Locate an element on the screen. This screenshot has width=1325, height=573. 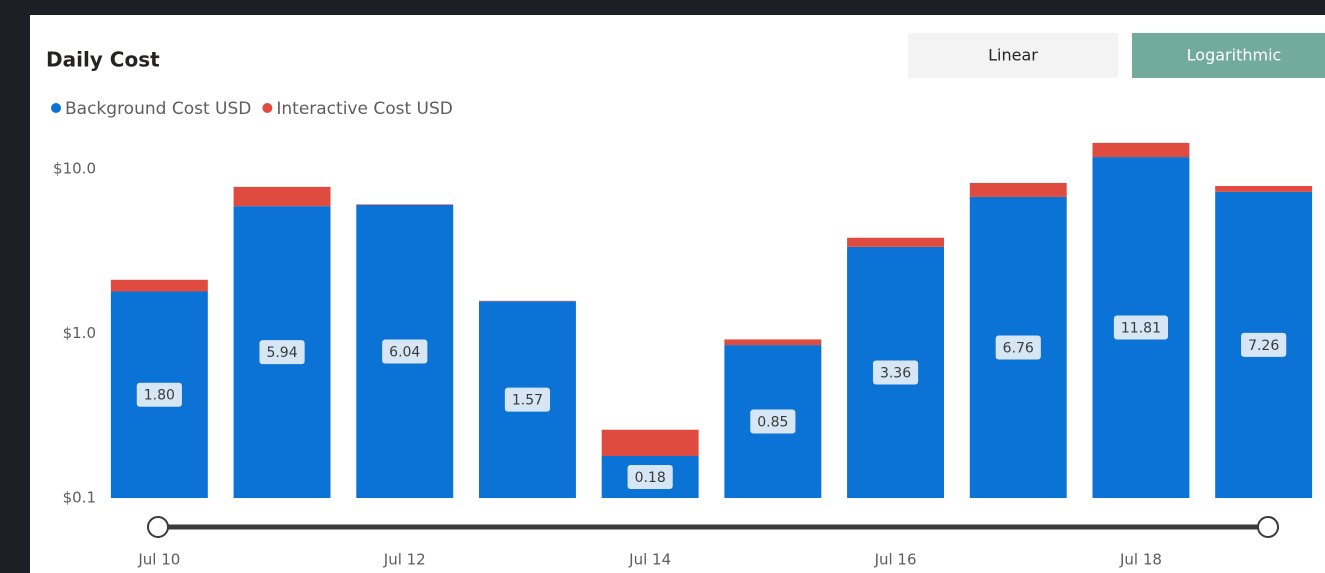
value-label: 0.18 is located at coordinates (650, 478).